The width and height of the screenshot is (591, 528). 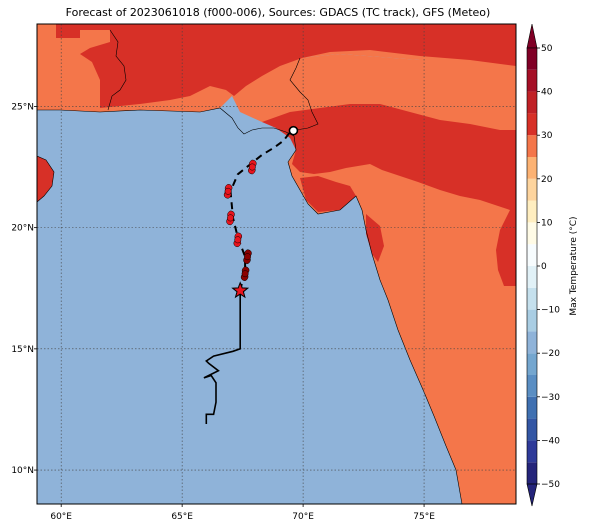 What do you see at coordinates (532, 495) in the screenshot?
I see `colorbar-bottom-extension` at bounding box center [532, 495].